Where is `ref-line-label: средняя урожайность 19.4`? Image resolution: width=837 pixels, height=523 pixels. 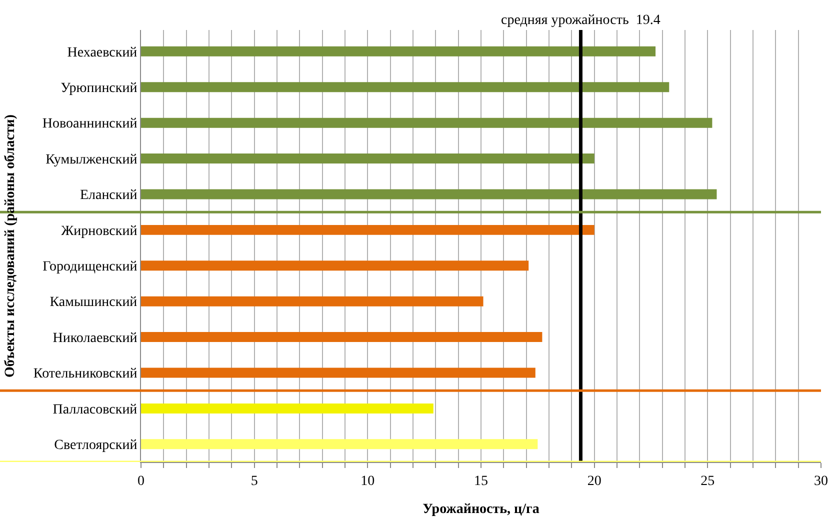 ref-line-label: средняя урожайность 19.4 is located at coordinates (580, 20).